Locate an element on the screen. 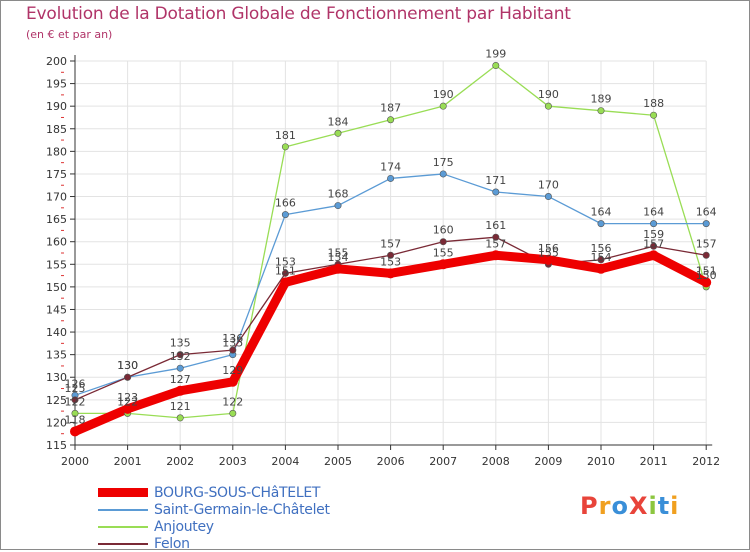 The image size is (750, 552). y-tick-label: 130 is located at coordinates (56, 377).